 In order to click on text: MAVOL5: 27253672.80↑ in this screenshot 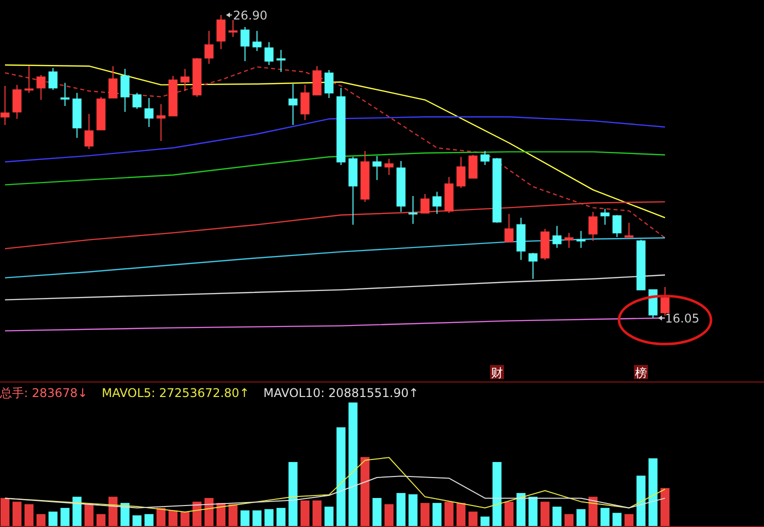, I will do `click(176, 393)`.